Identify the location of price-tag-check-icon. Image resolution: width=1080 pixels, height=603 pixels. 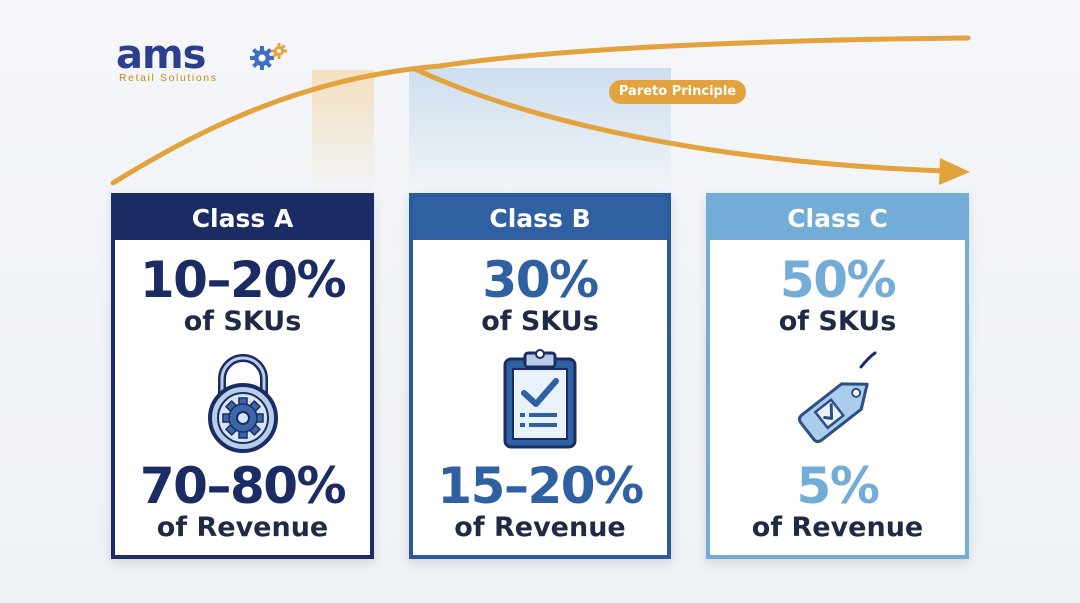
(836, 397).